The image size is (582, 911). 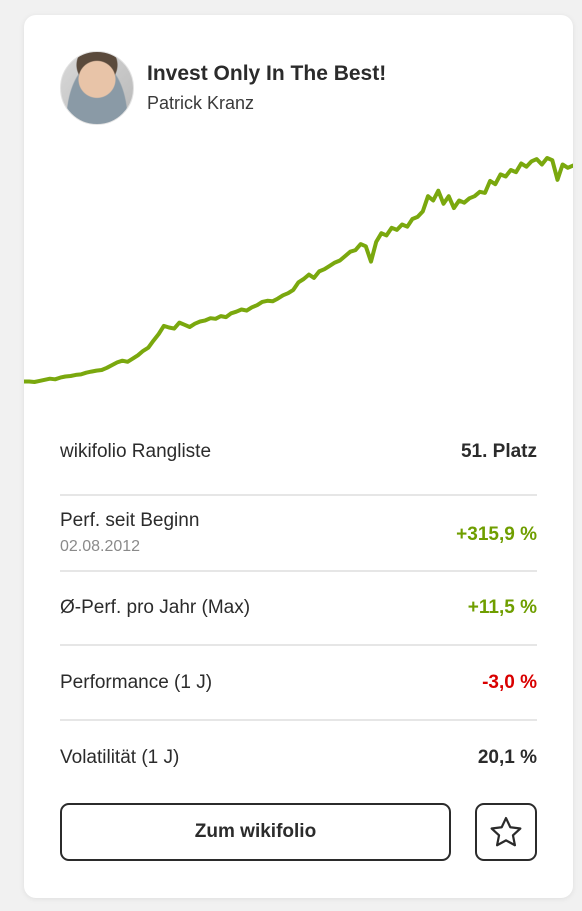 I want to click on author-name: Patrick Kranz, so click(x=201, y=103).